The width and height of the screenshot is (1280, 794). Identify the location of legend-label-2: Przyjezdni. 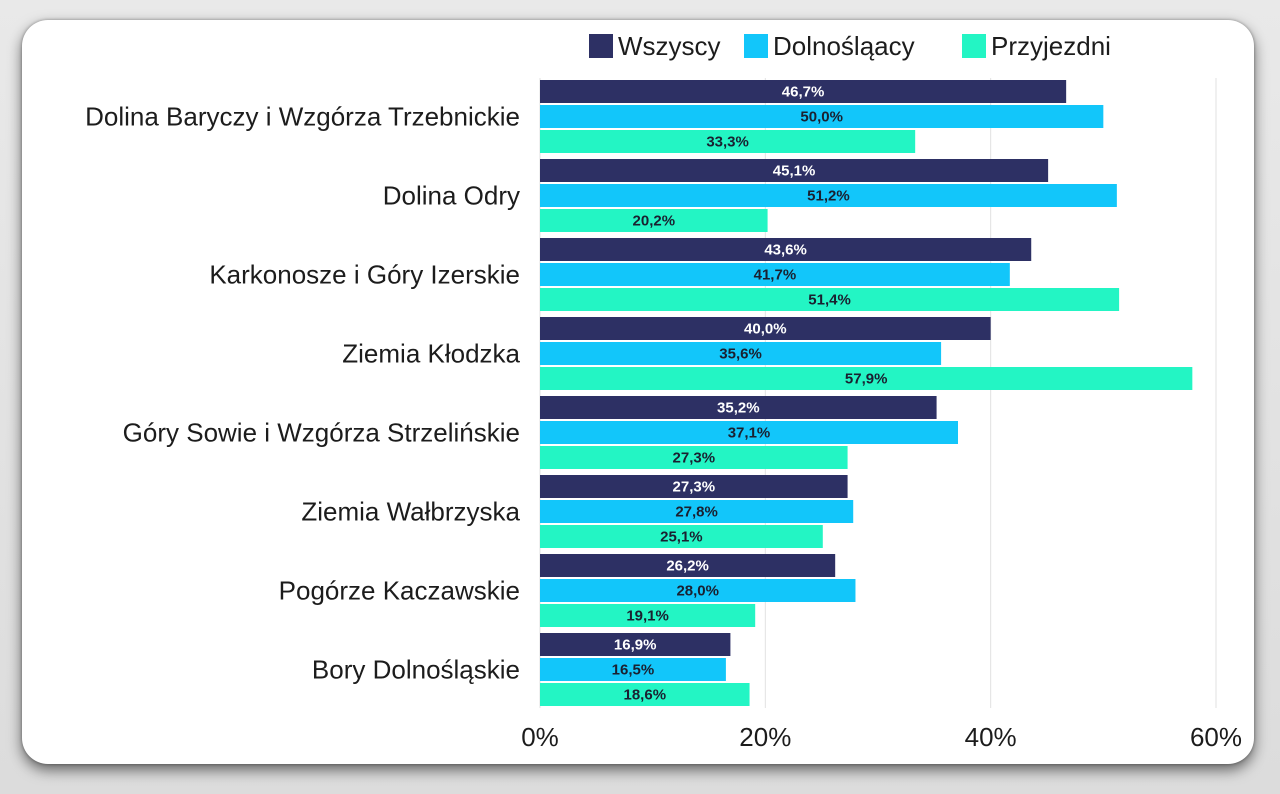
(1051, 46).